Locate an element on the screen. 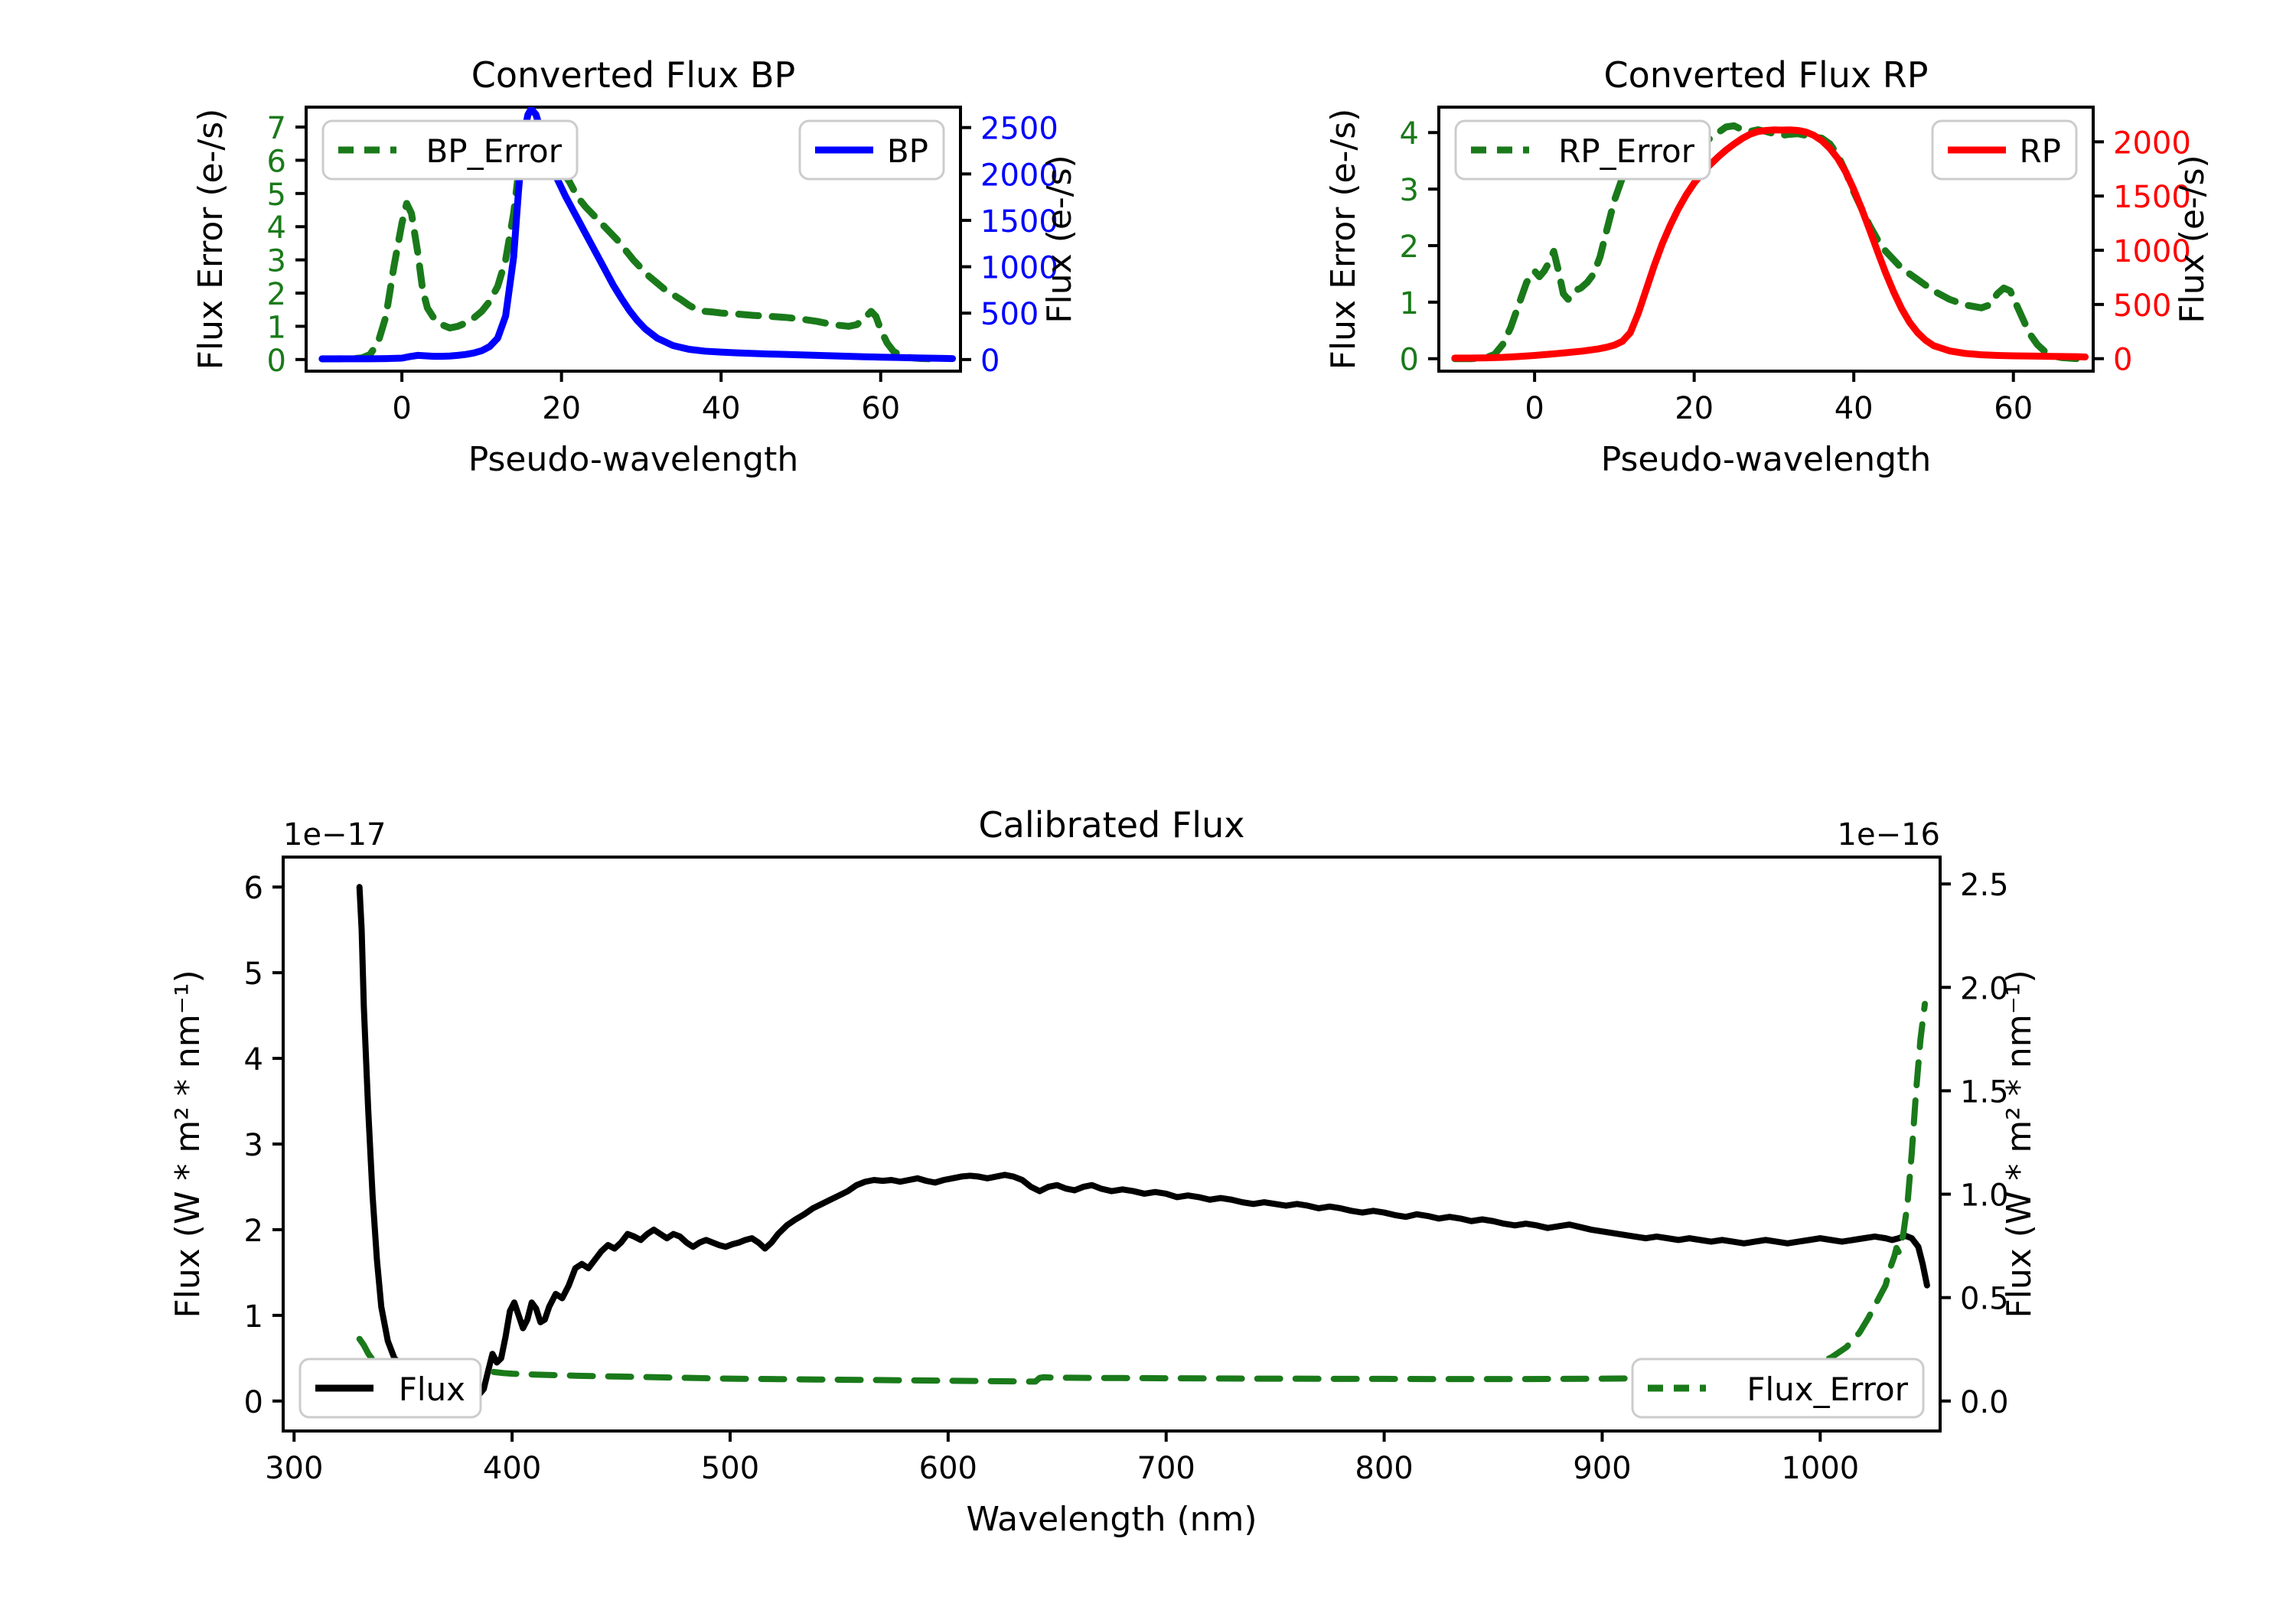 The width and height of the screenshot is (2296, 1607). legend-flux_error: Flux_Error is located at coordinates (1778, 1388).